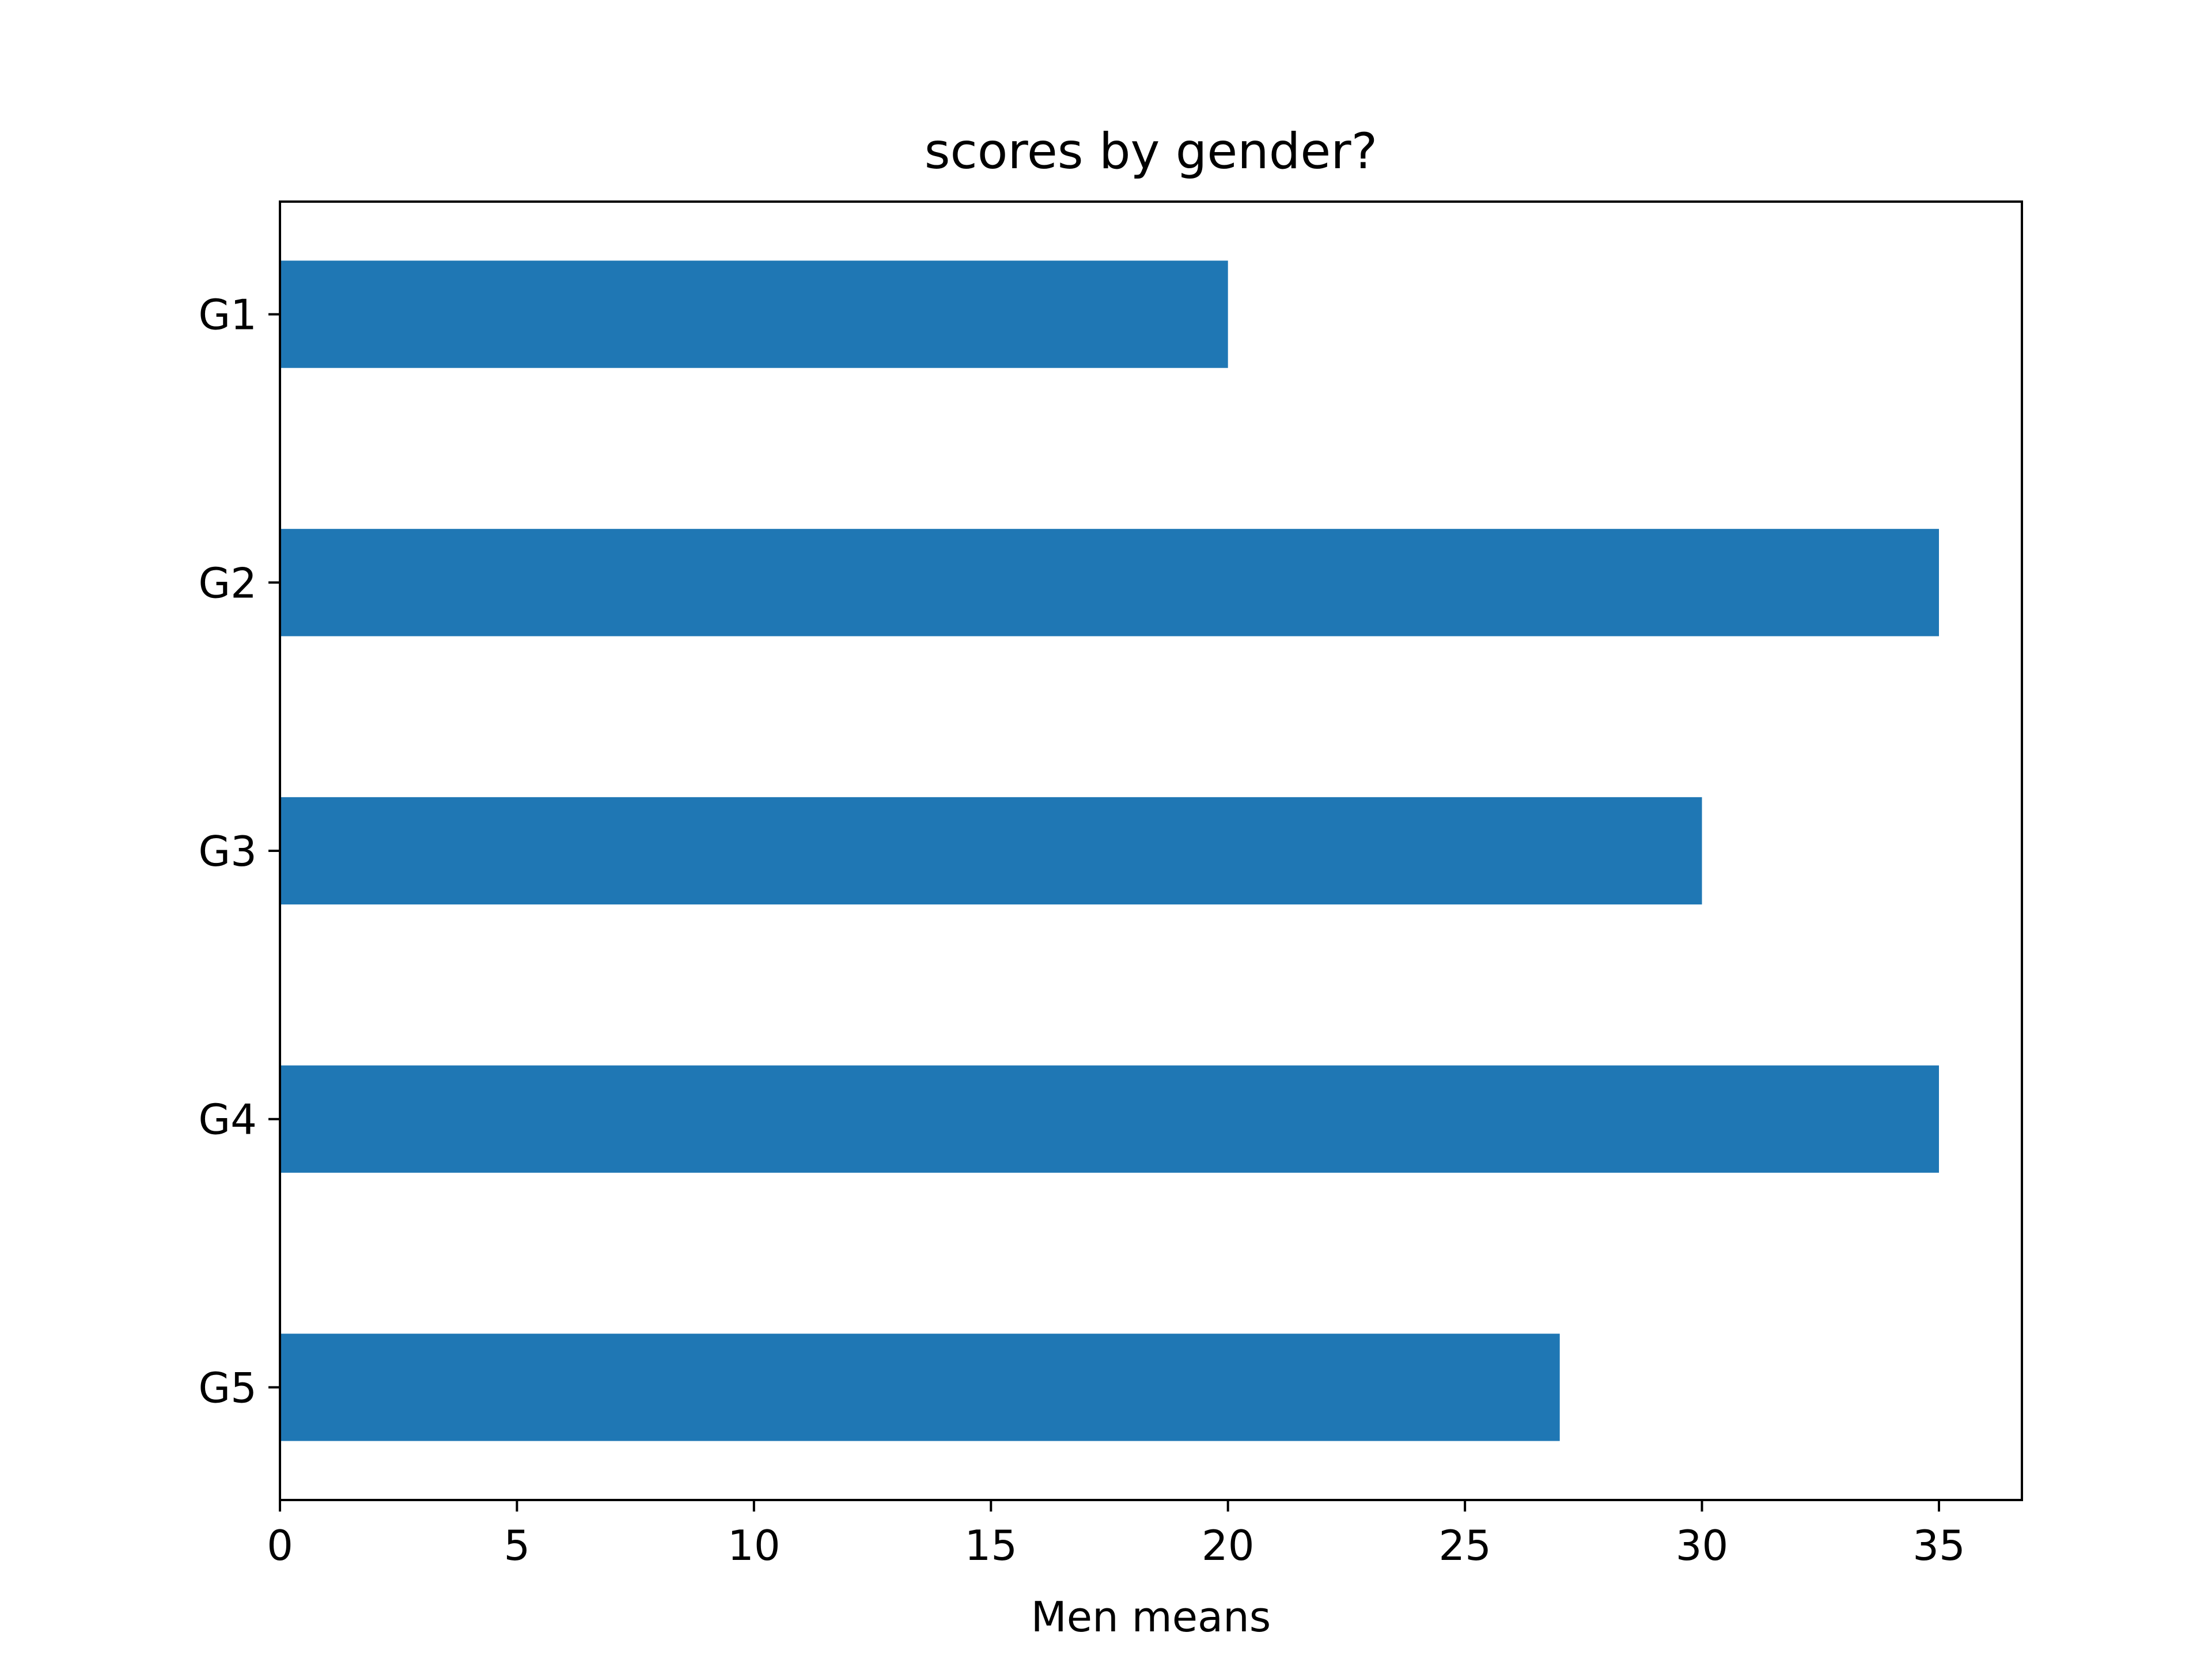 This screenshot has height=1659, width=2212. I want to click on x-tick-label: 5, so click(517, 1545).